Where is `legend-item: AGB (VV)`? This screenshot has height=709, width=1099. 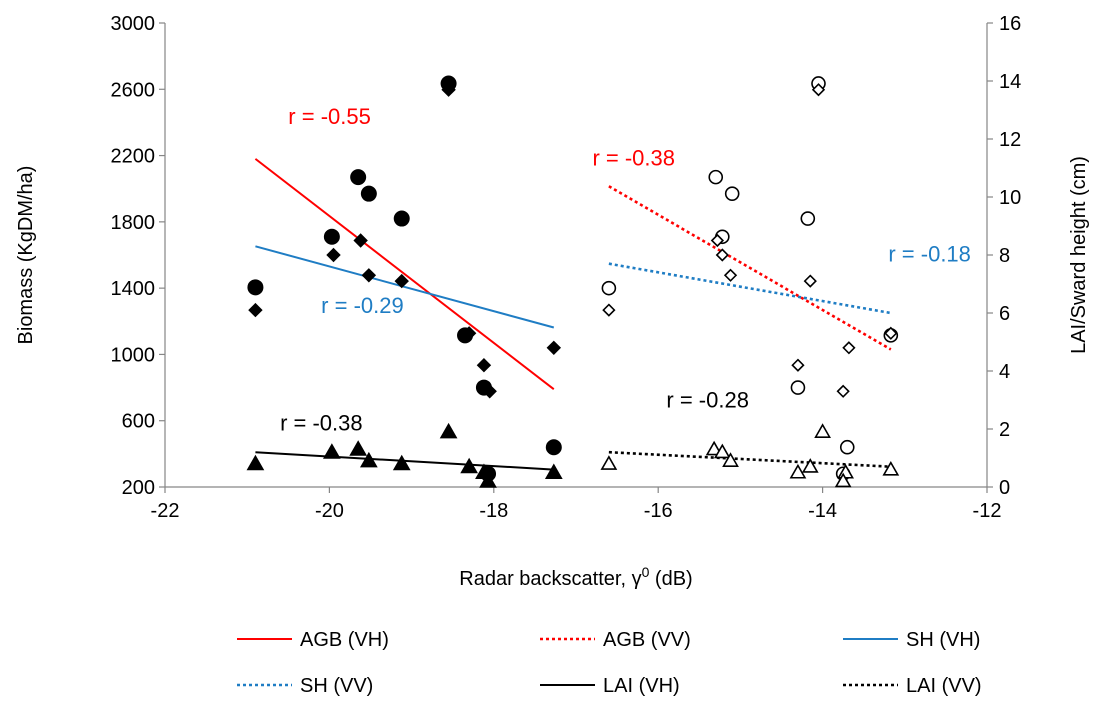
legend-item: AGB (VV) is located at coordinates (615, 640).